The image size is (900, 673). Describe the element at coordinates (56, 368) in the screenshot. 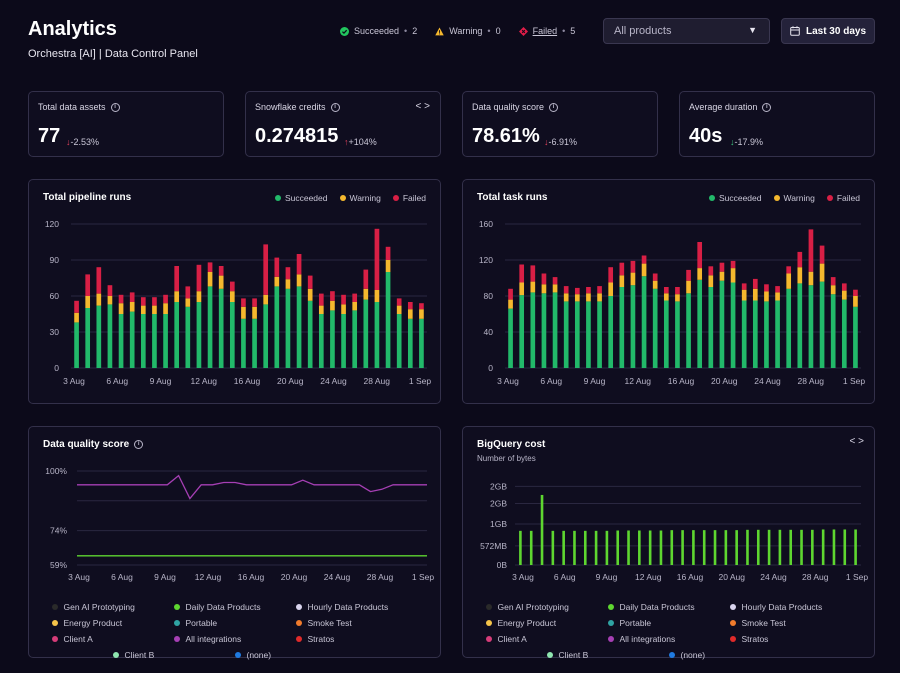

I see `y-tick-label: 0` at that location.